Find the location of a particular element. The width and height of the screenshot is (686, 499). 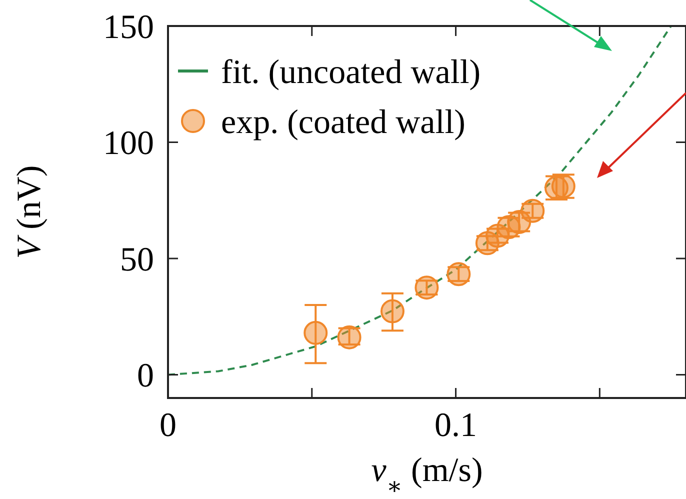

x-axis-title: v$_{∗}$ (m/s) is located at coordinates (427, 475).